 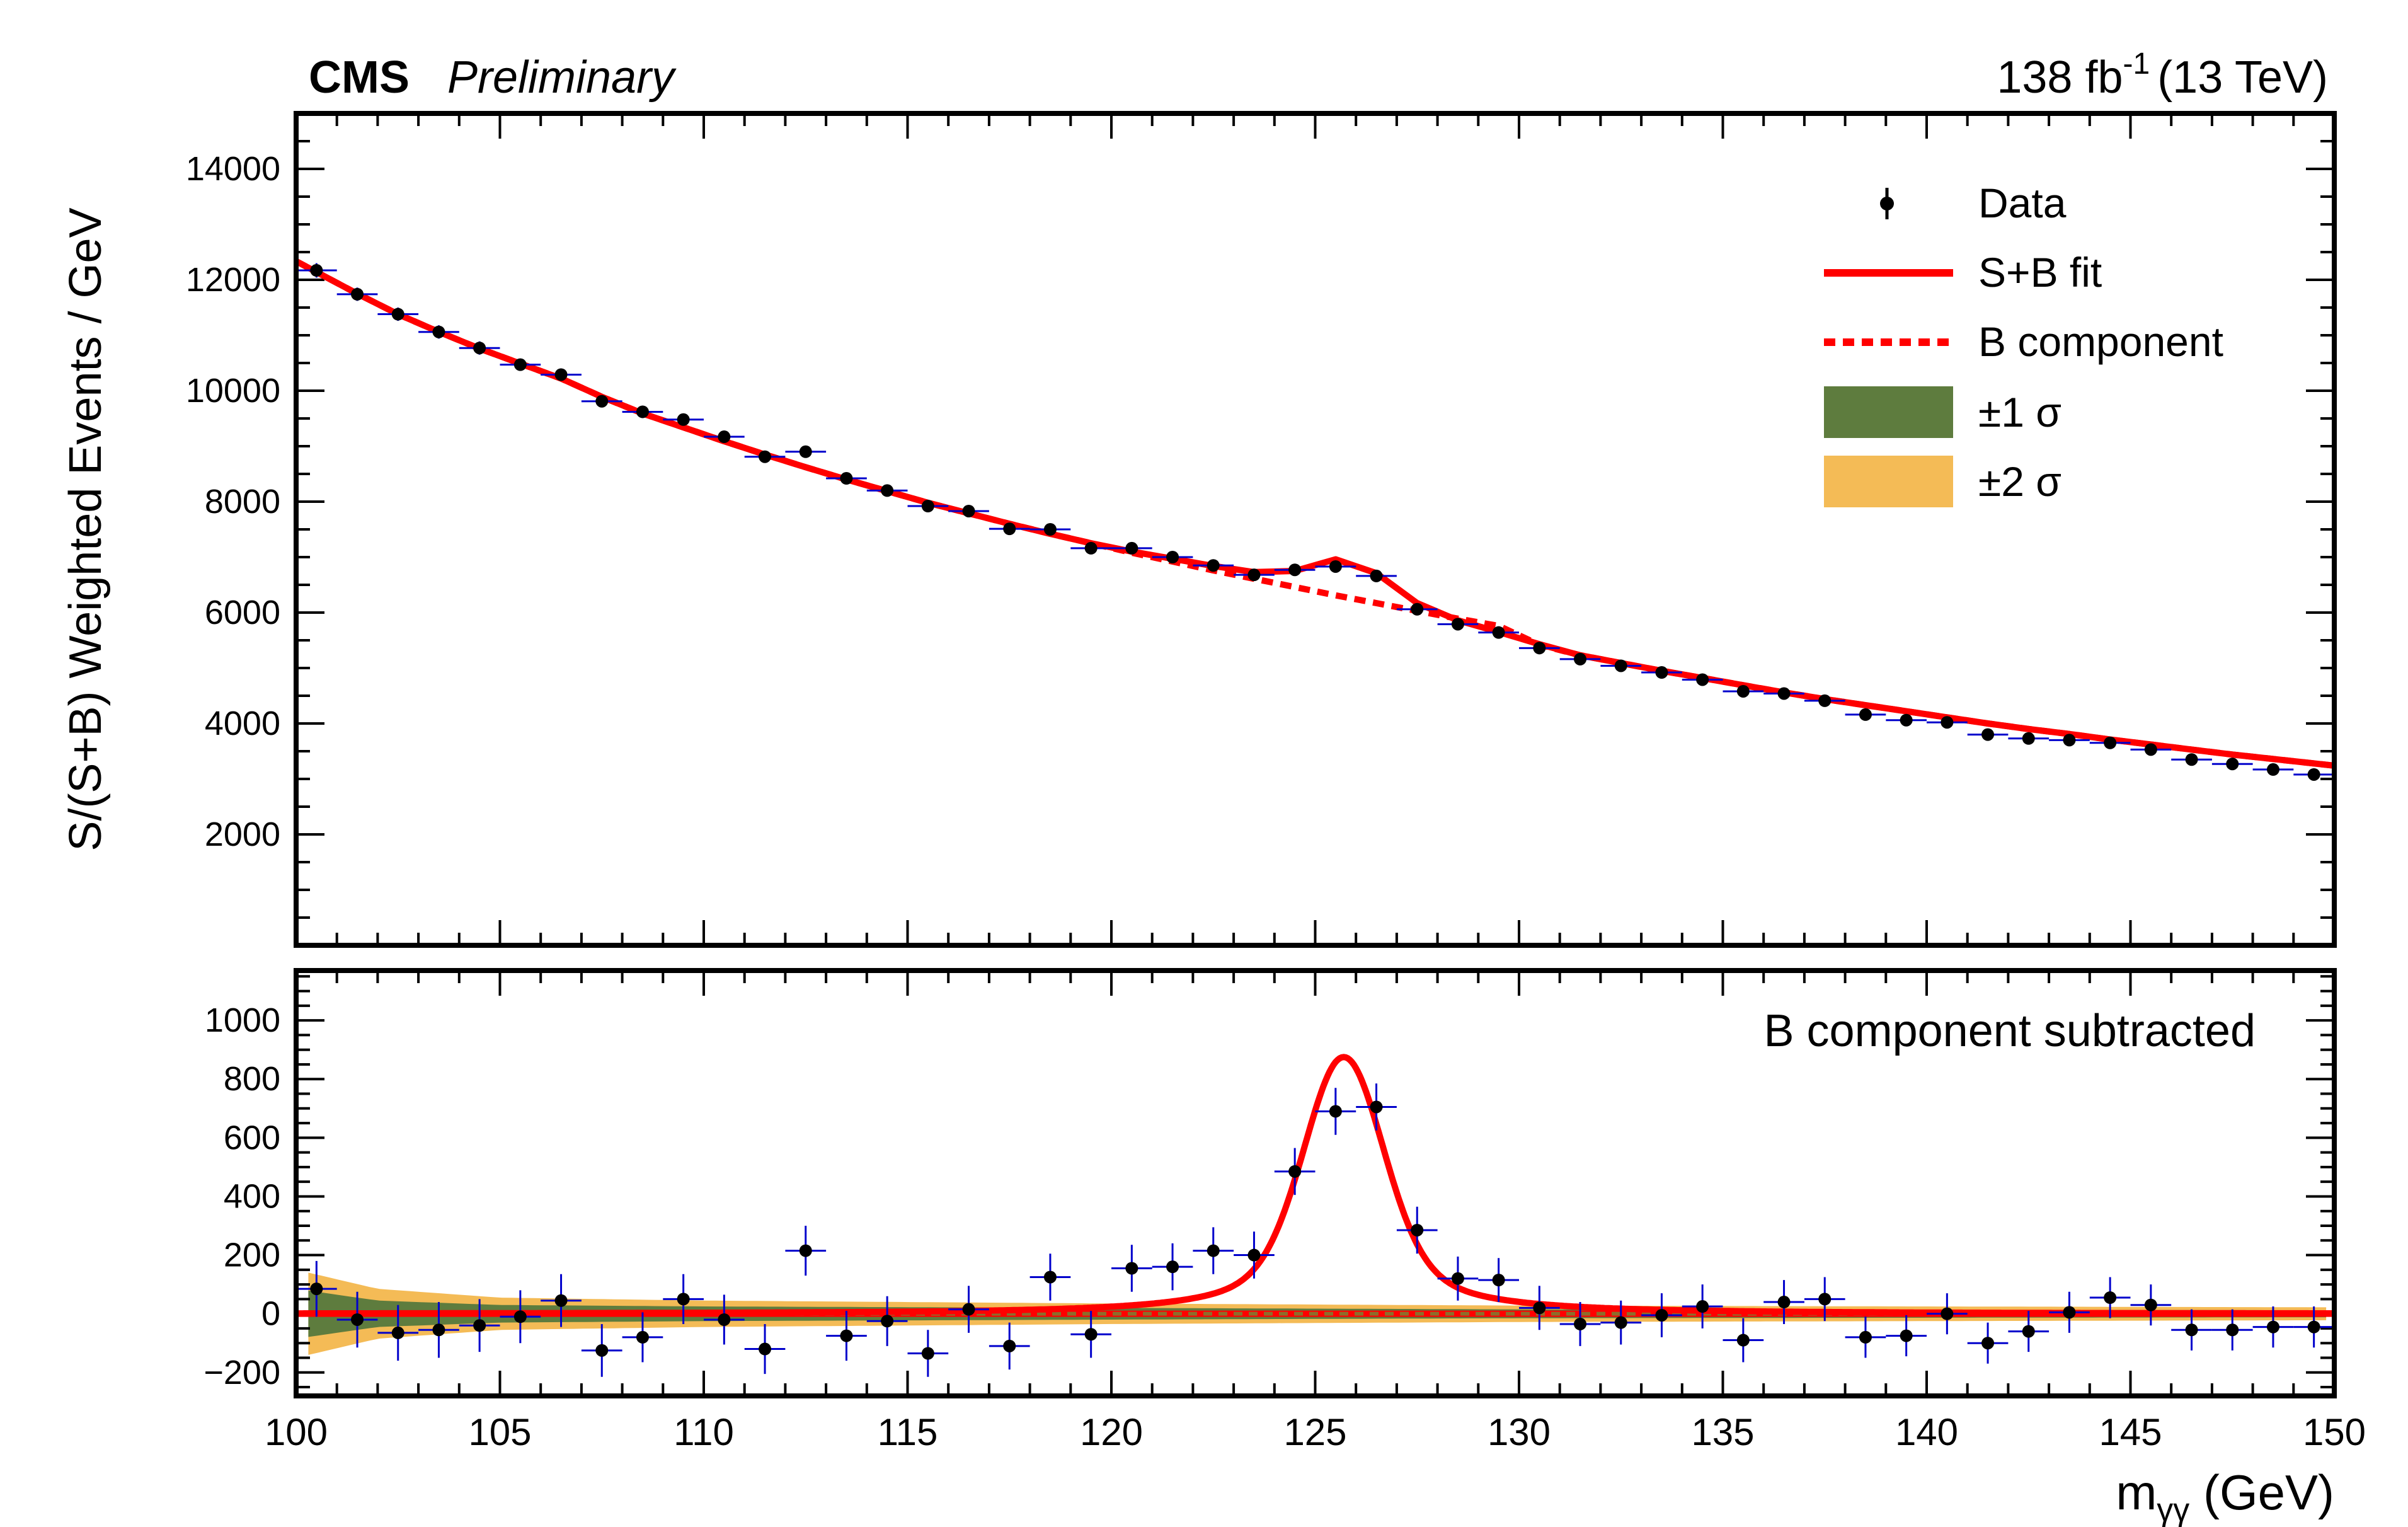 I want to click on main-y-tick-label: 8000, so click(x=242, y=502).